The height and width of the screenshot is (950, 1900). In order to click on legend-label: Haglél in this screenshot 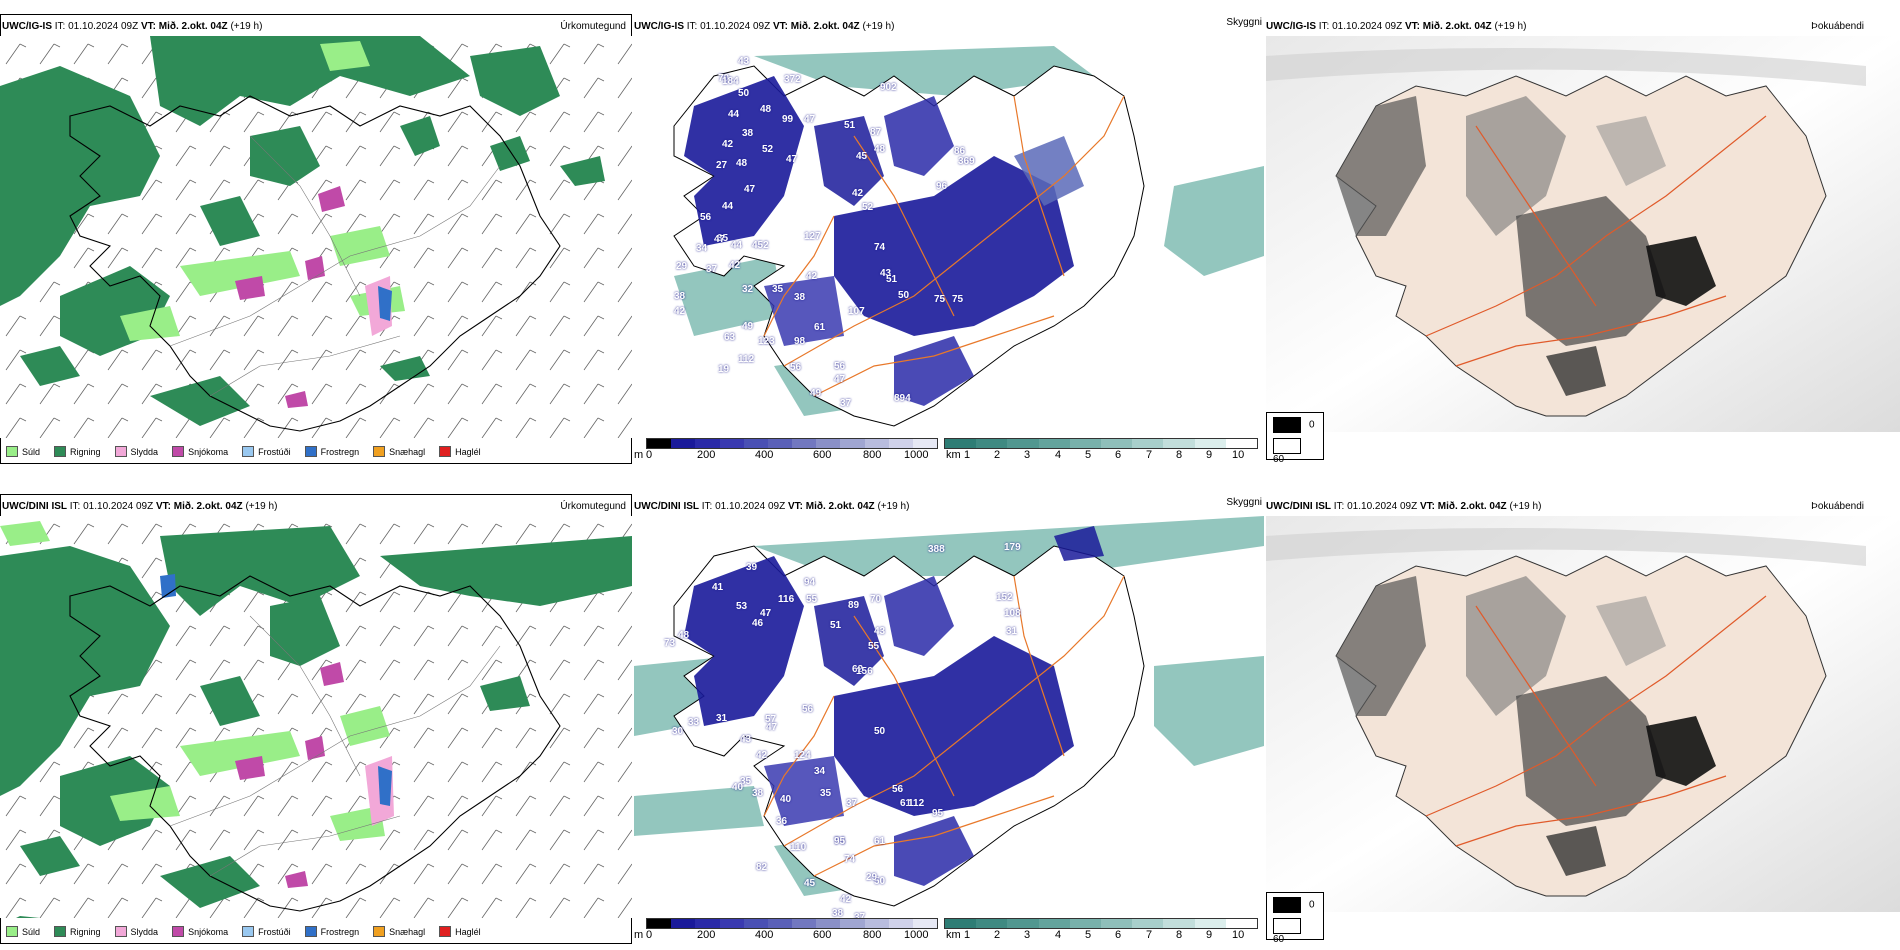, I will do `click(468, 451)`.